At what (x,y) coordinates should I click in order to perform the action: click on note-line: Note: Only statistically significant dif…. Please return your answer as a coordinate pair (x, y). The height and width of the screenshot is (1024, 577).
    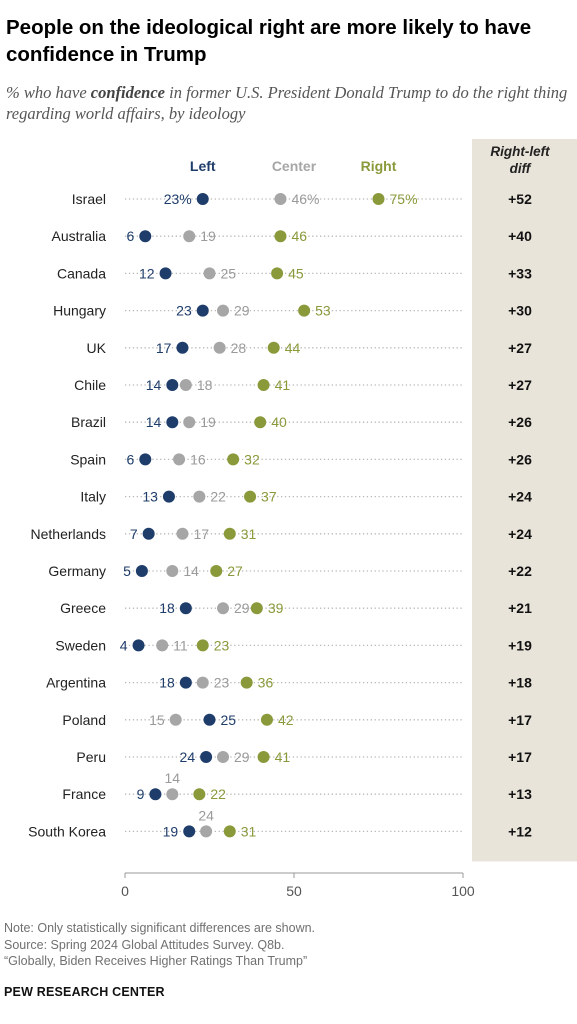
    Looking at the image, I should click on (160, 928).